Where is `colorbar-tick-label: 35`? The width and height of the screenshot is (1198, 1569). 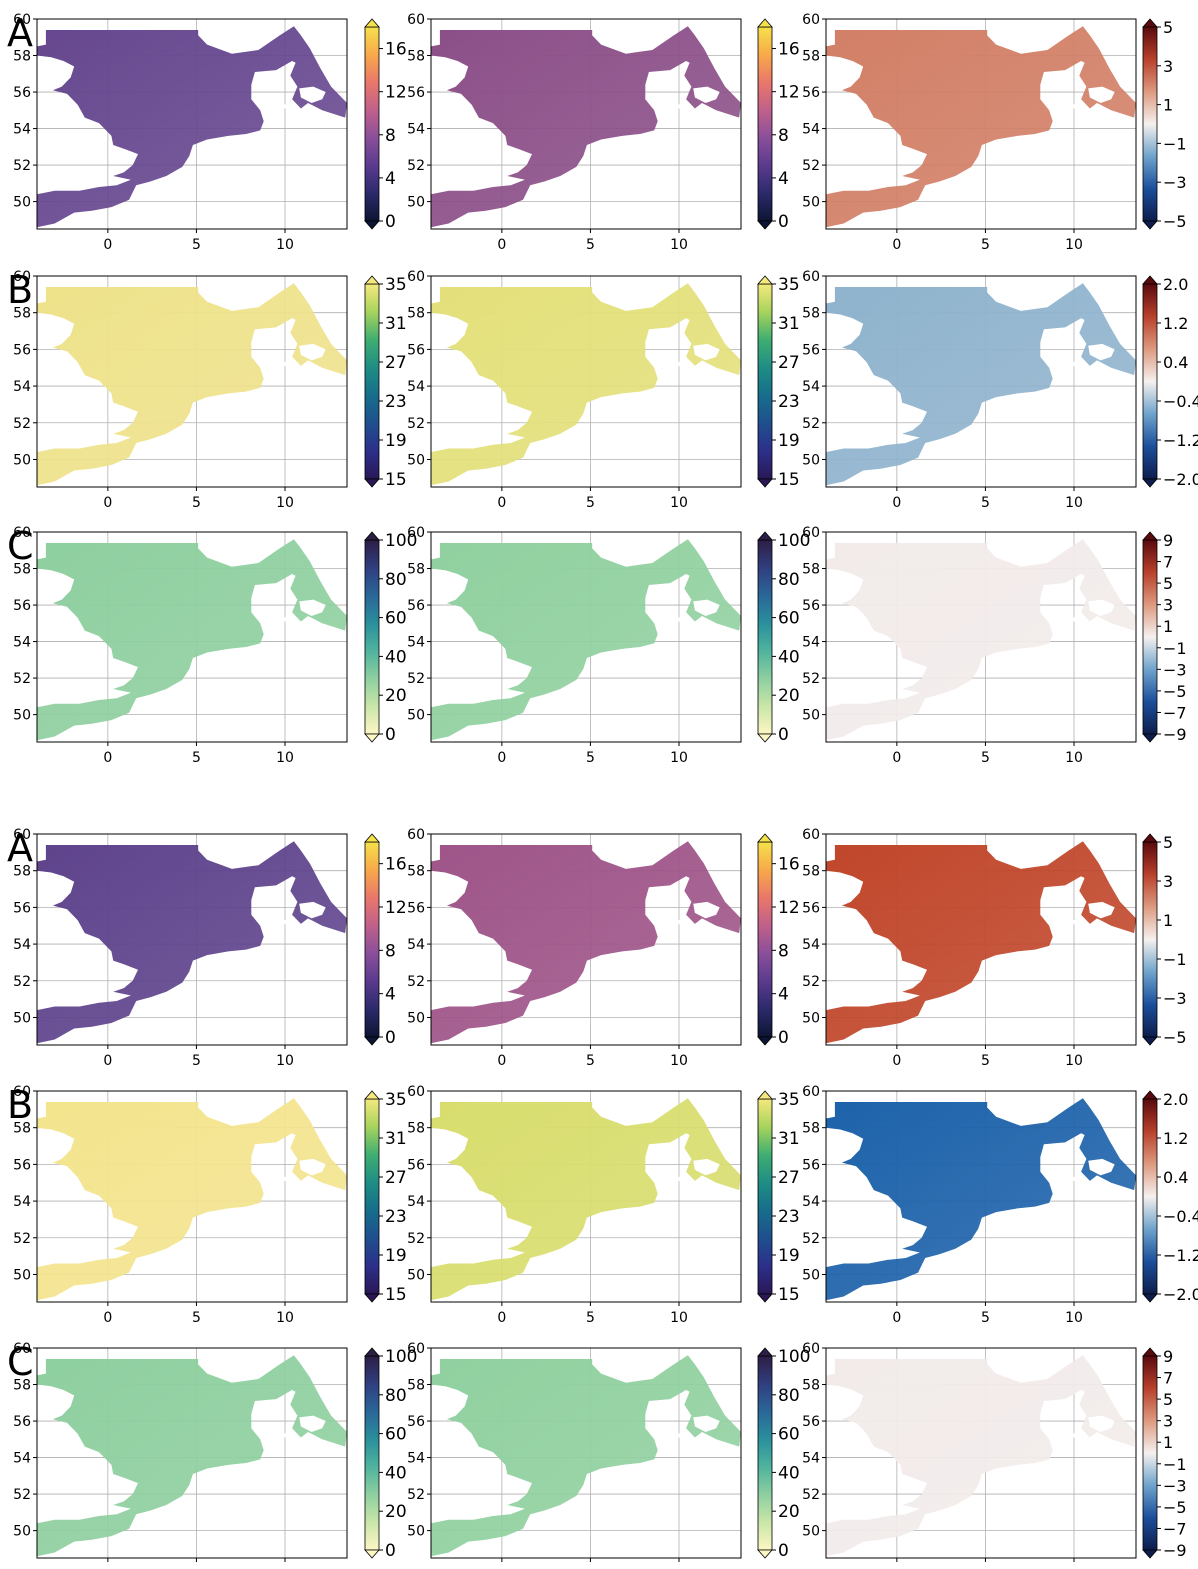
colorbar-tick-label: 35 is located at coordinates (789, 285).